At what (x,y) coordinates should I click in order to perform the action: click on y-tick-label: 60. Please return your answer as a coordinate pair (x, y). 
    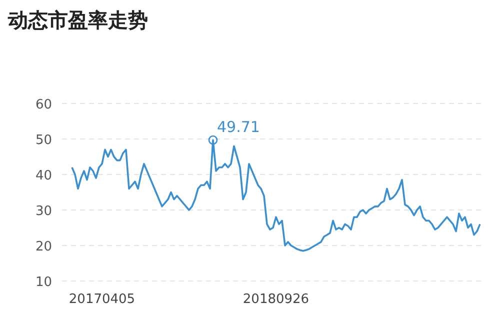
    Looking at the image, I should click on (43, 105).